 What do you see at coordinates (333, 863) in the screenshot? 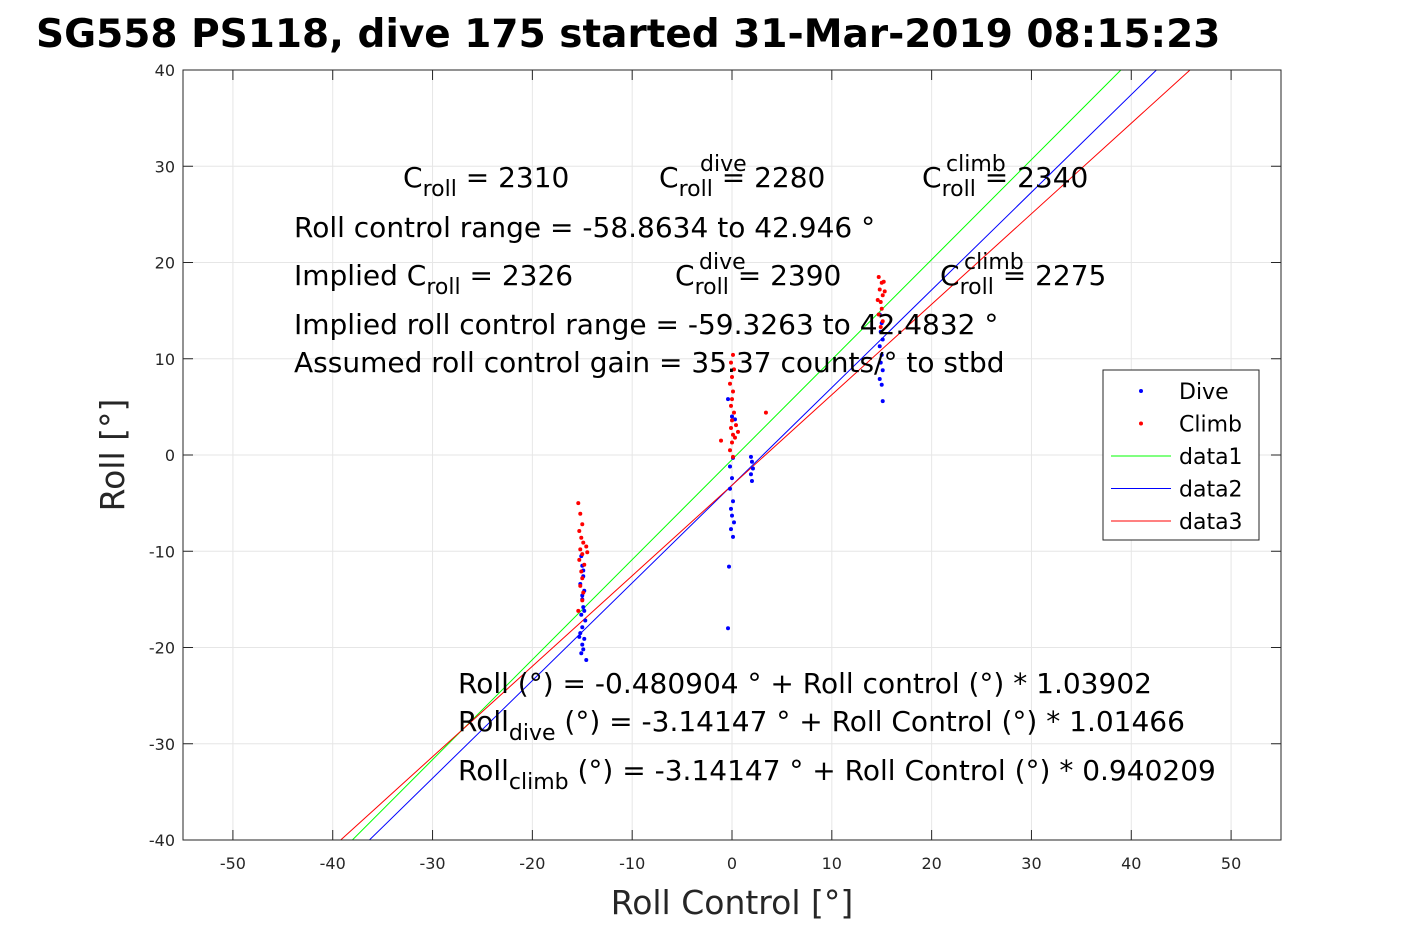
I see `x-tick-label: -40` at bounding box center [333, 863].